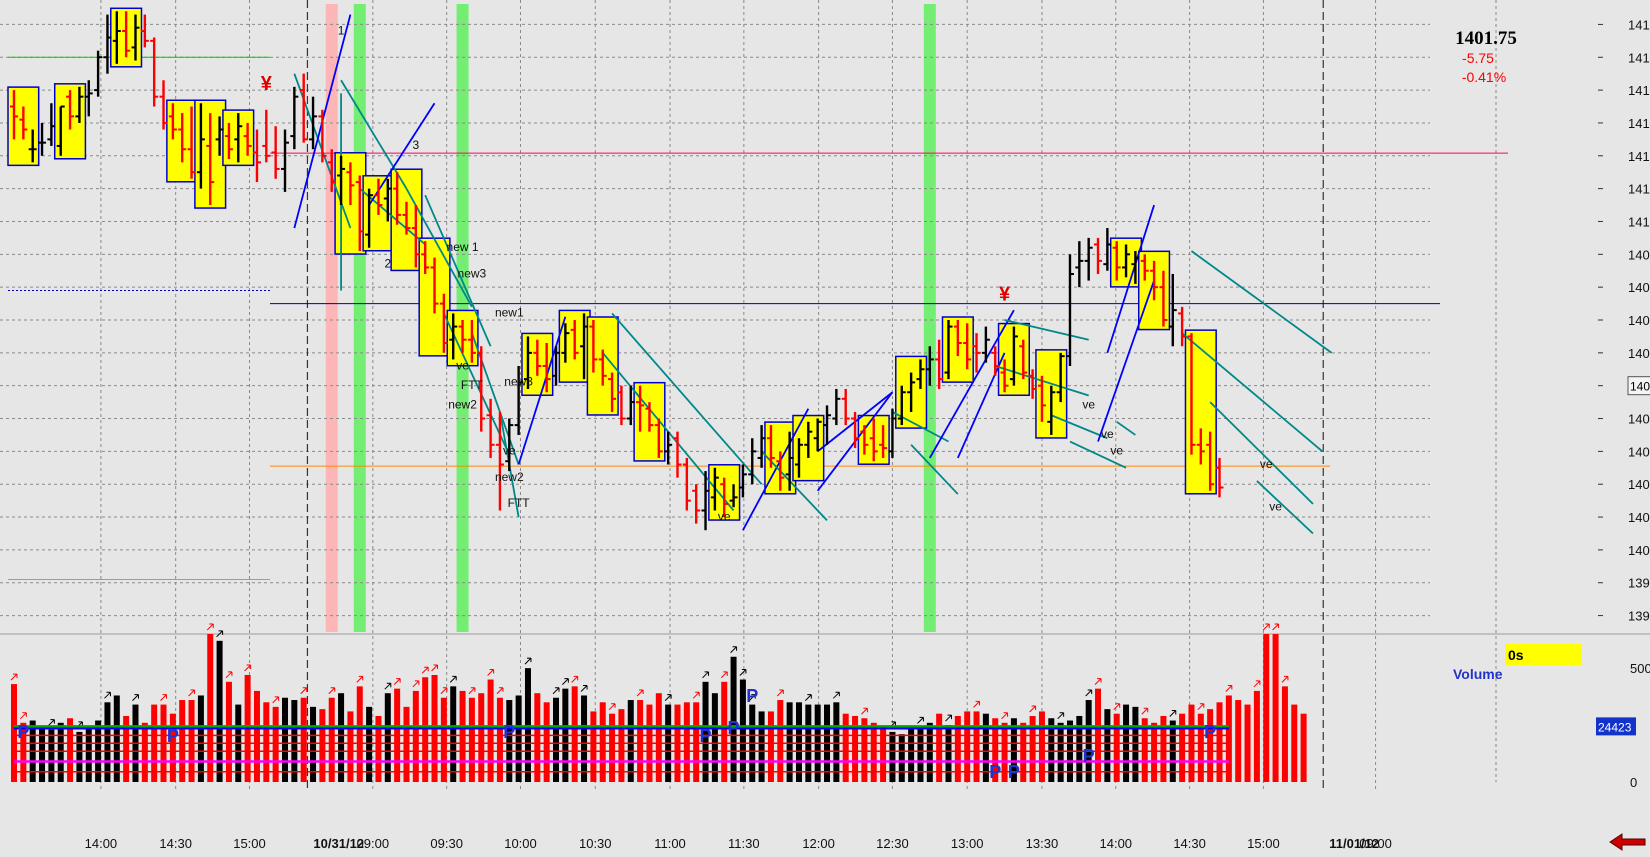  I want to click on scroll-arrow-icon, so click(1627, 842).